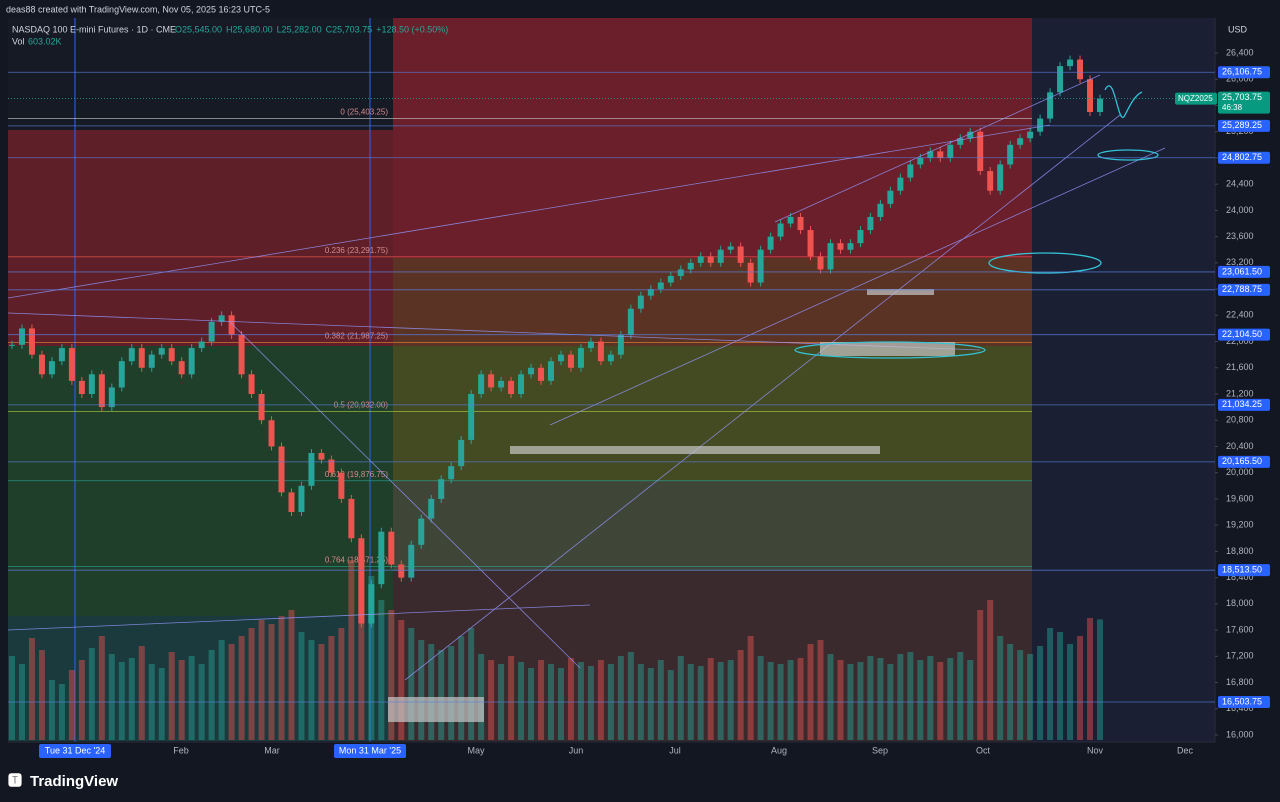  What do you see at coordinates (1247, 380) in the screenshot?
I see `price-axis` at bounding box center [1247, 380].